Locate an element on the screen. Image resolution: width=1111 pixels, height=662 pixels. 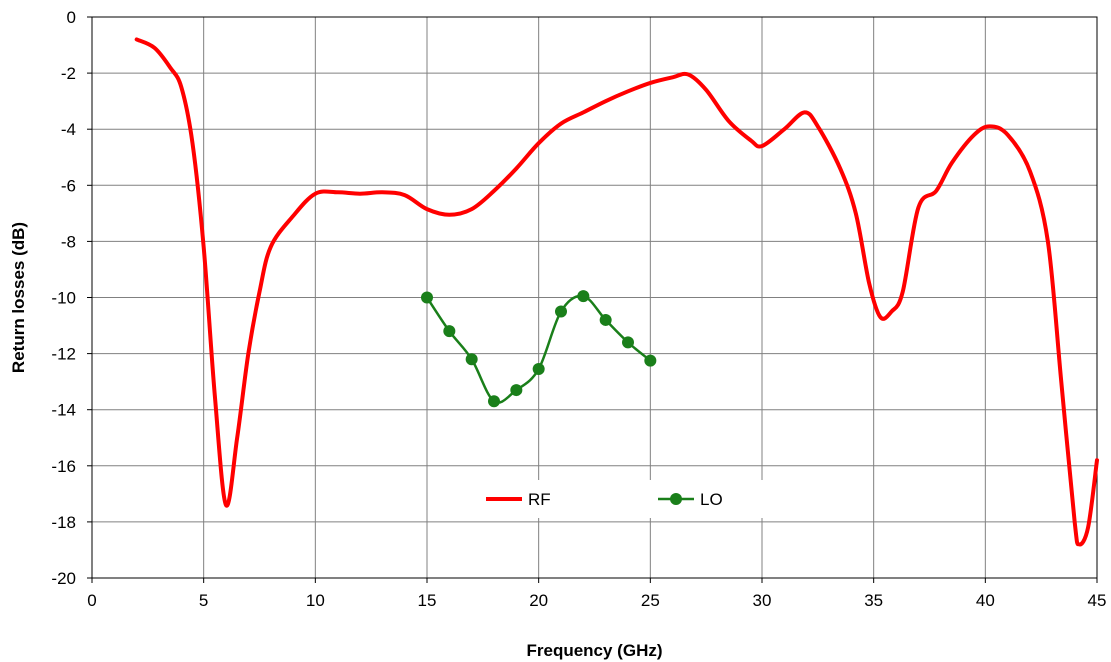
legend-background is located at coordinates (630, 499).